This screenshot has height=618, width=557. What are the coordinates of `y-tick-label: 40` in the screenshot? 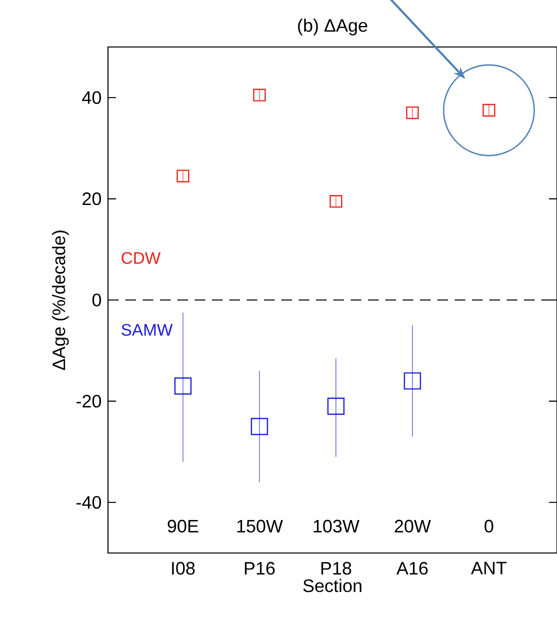 It's located at (92, 97).